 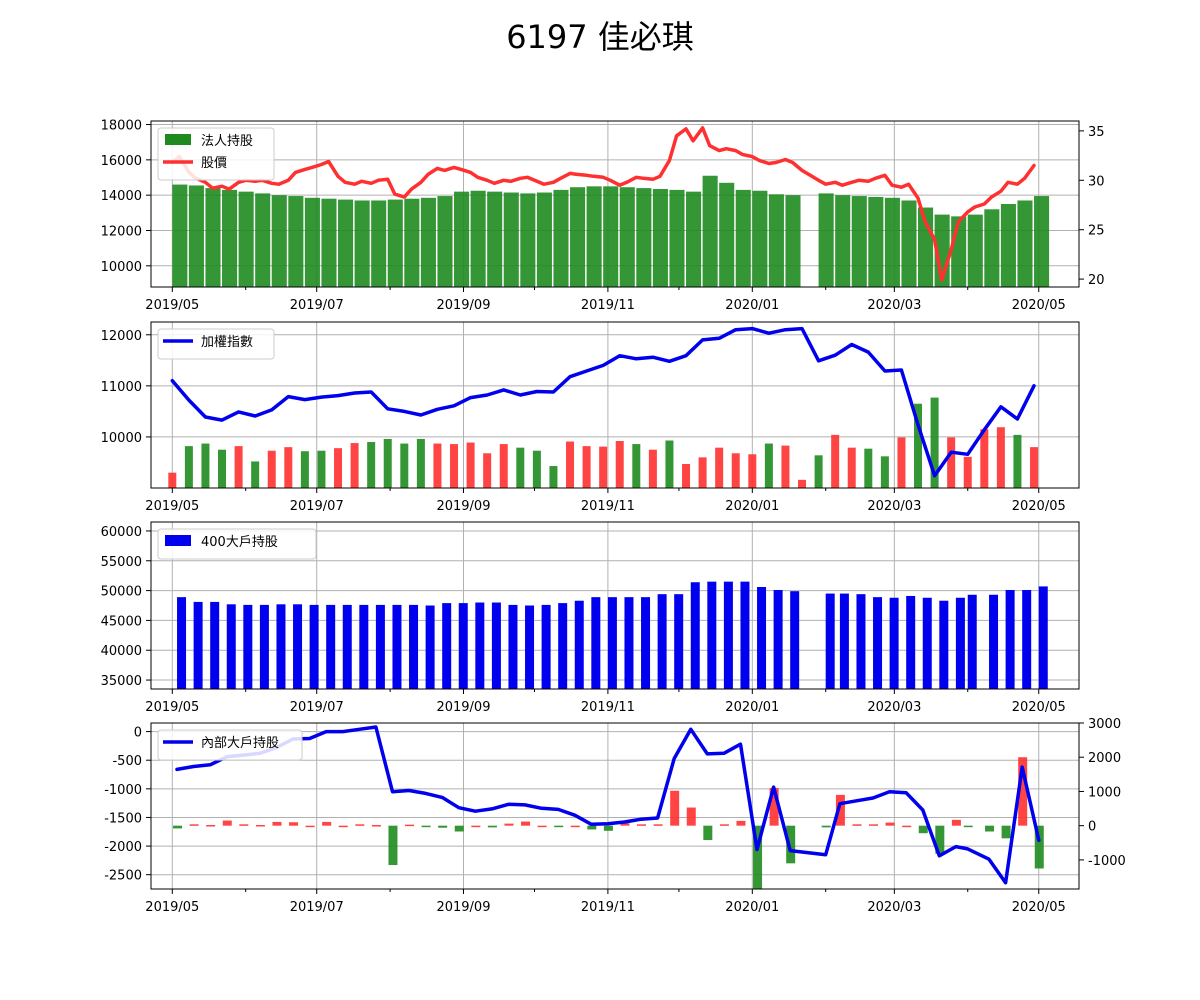 I want to click on y-tick-label: 11000, so click(x=121, y=387).